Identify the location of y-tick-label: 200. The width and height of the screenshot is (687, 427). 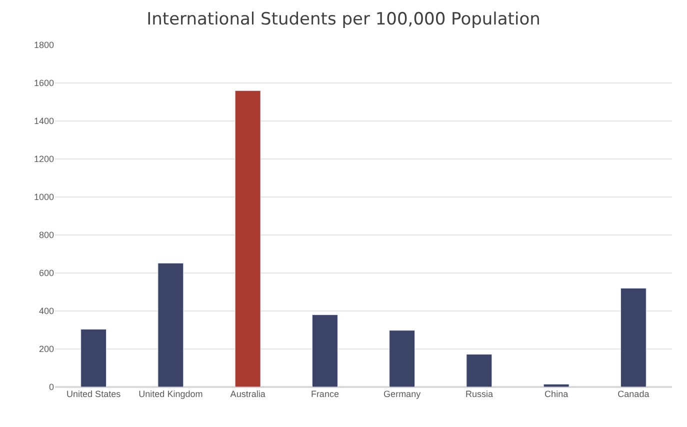
(46, 349).